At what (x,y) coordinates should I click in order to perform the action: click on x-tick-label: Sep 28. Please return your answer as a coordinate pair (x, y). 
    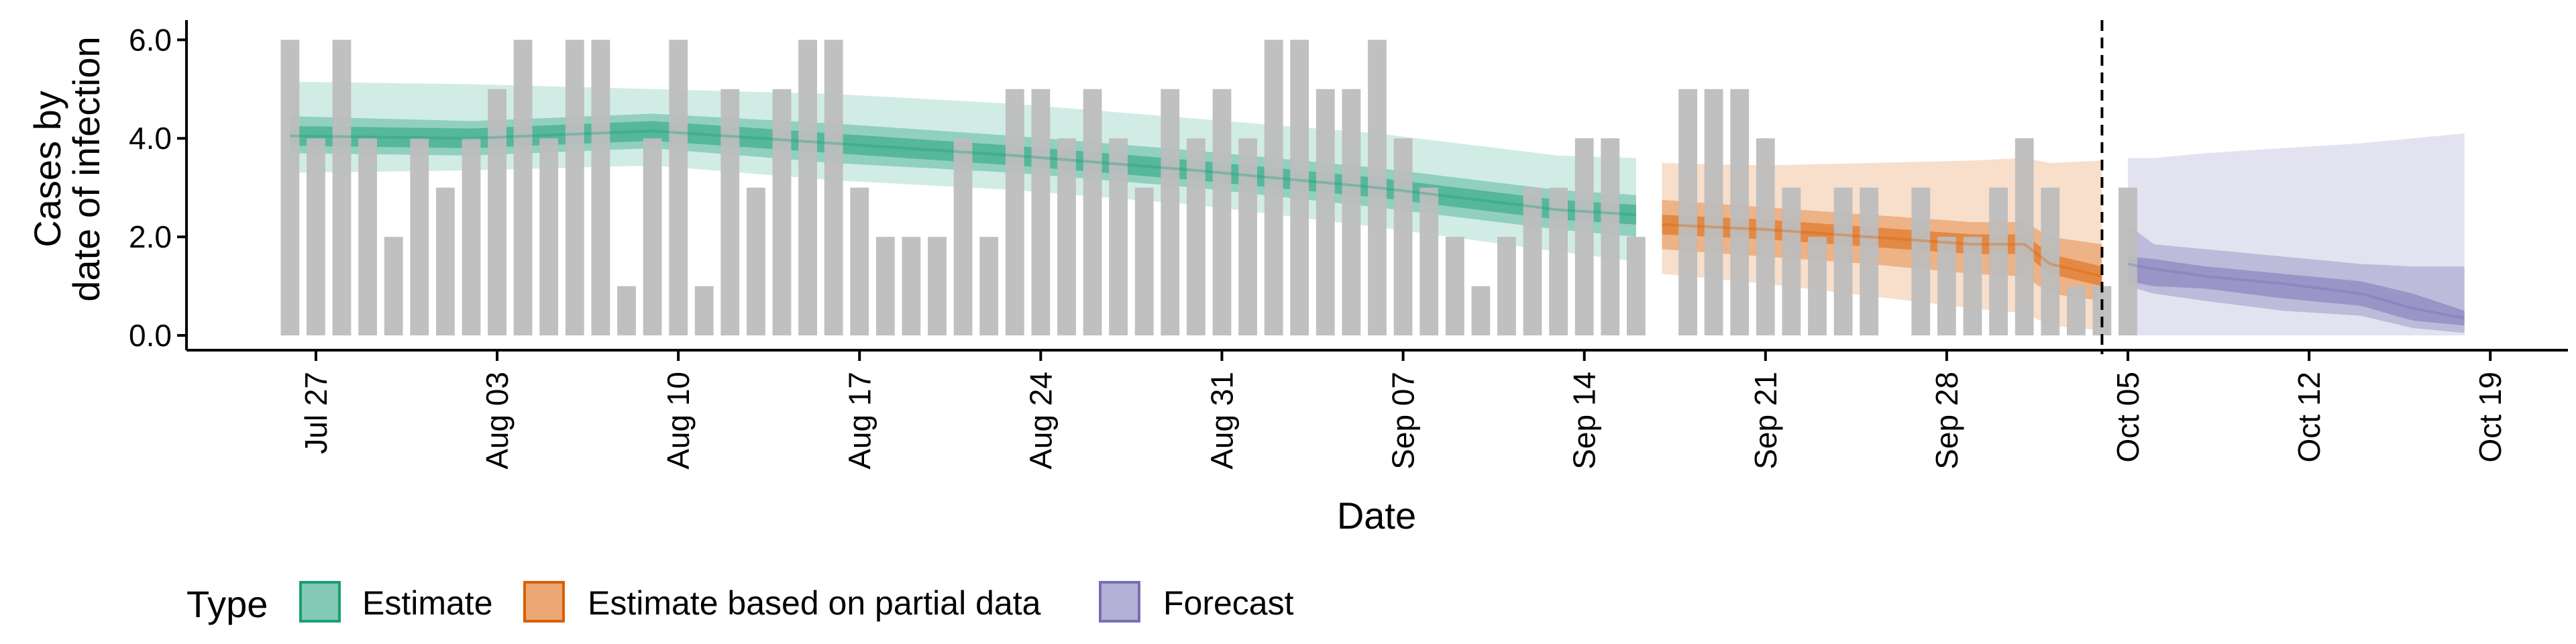
    Looking at the image, I should click on (1946, 421).